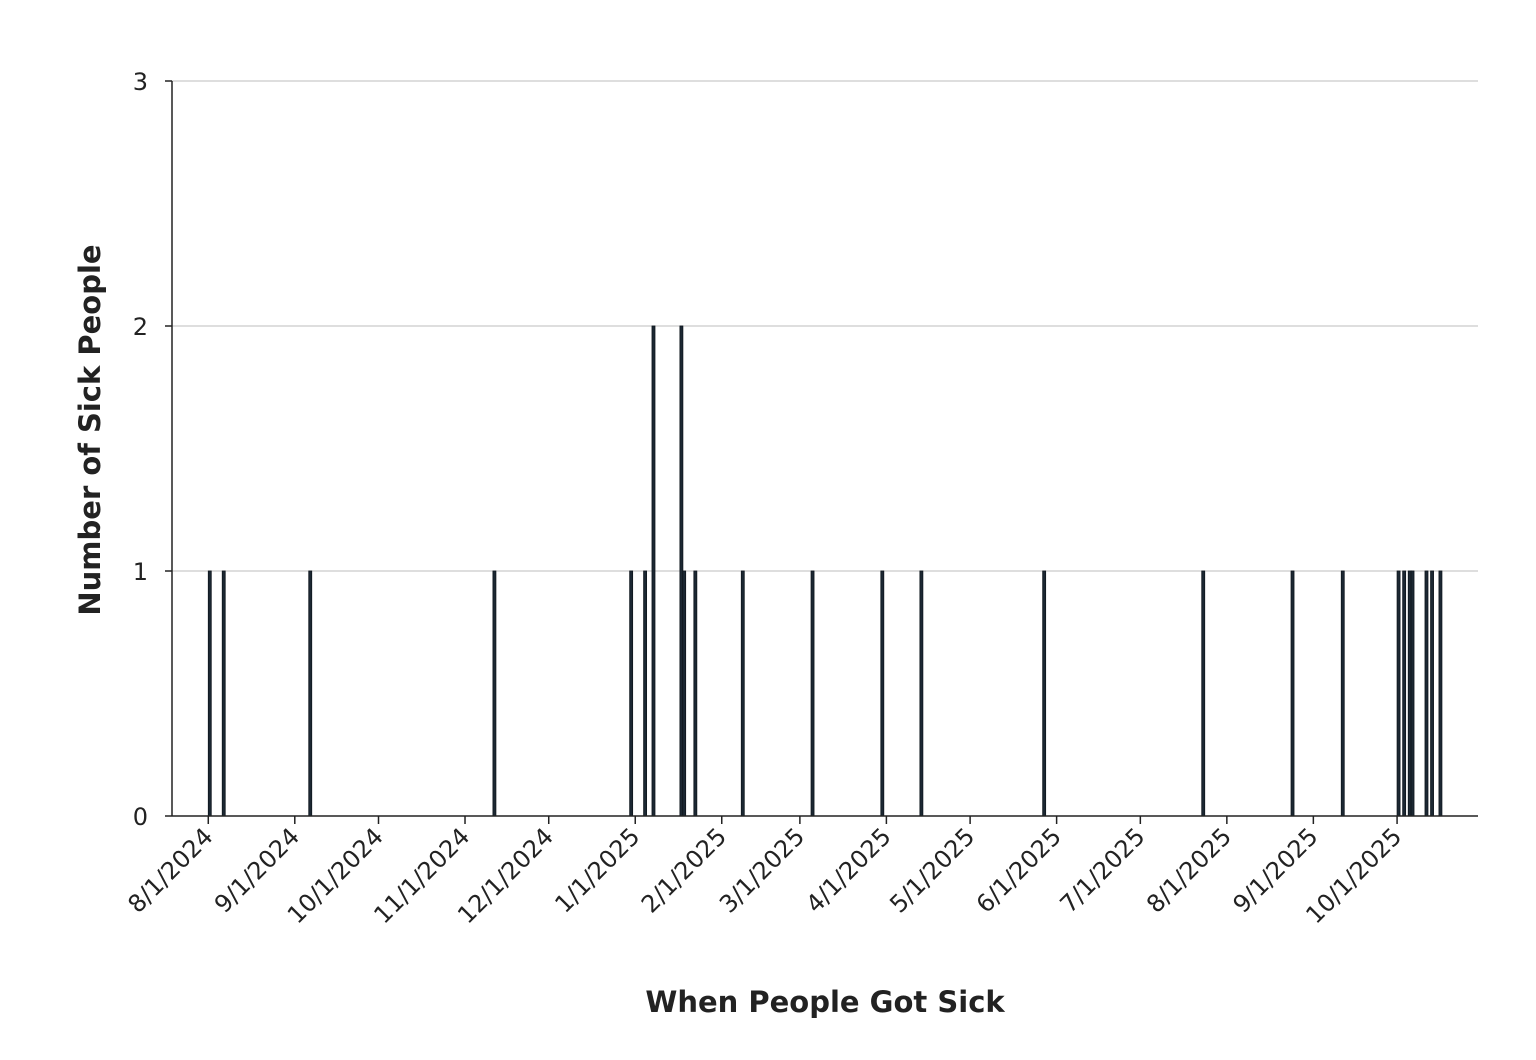 Image resolution: width=1536 pixels, height=1060 pixels. Describe the element at coordinates (90, 429) in the screenshot. I see `y-axis-title: Number of Sick People` at that location.